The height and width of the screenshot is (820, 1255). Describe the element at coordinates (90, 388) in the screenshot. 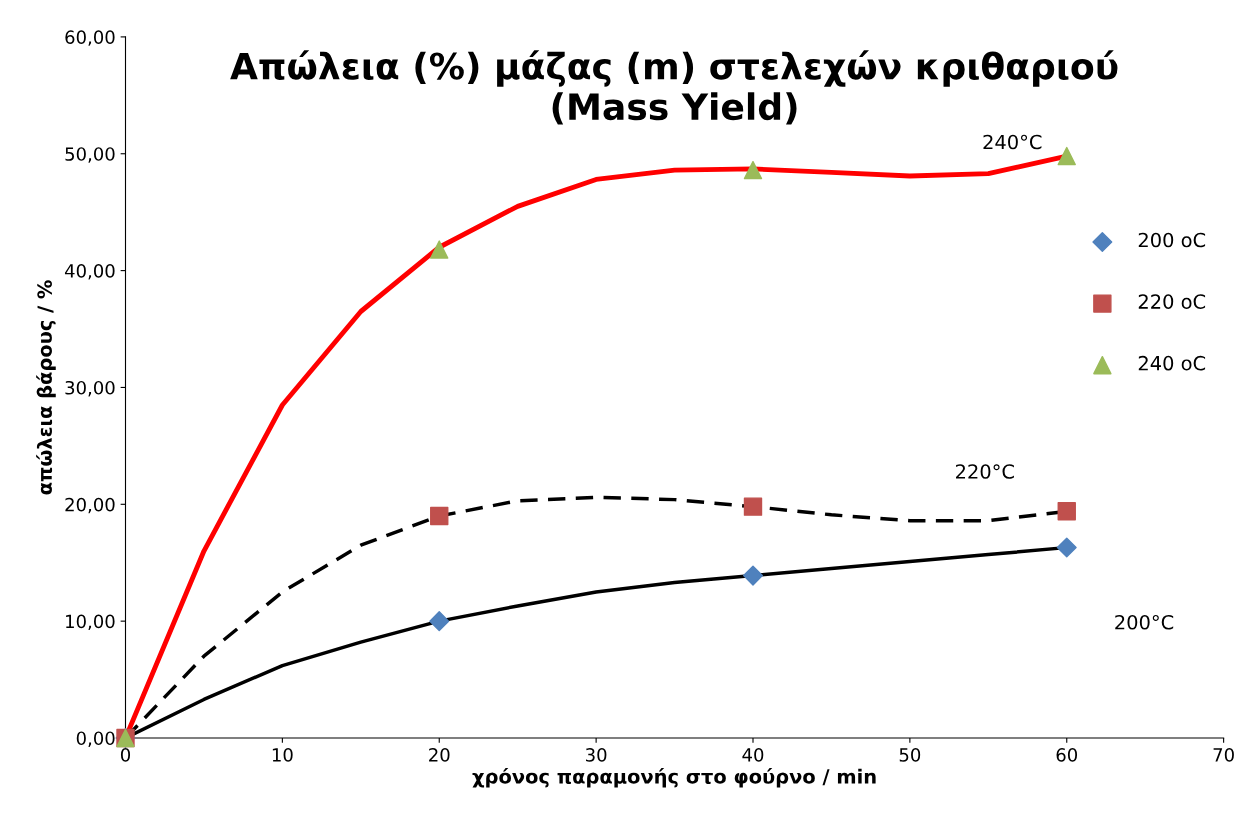

I see `y-tick-label: 30,00` at that location.